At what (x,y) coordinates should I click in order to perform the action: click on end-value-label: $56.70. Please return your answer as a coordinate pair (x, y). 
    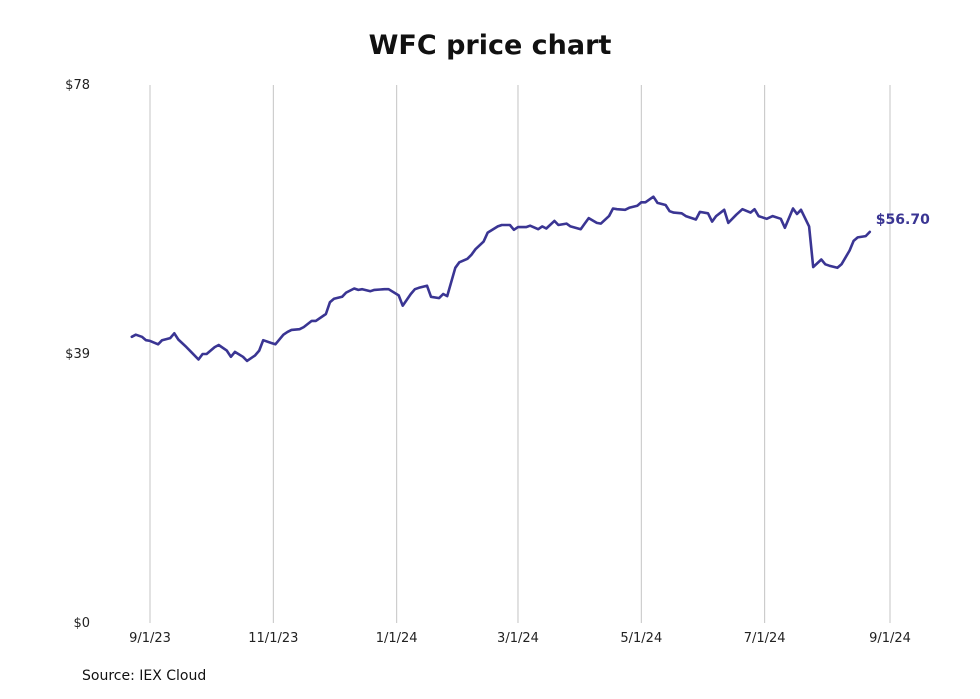
    Looking at the image, I should click on (903, 220).